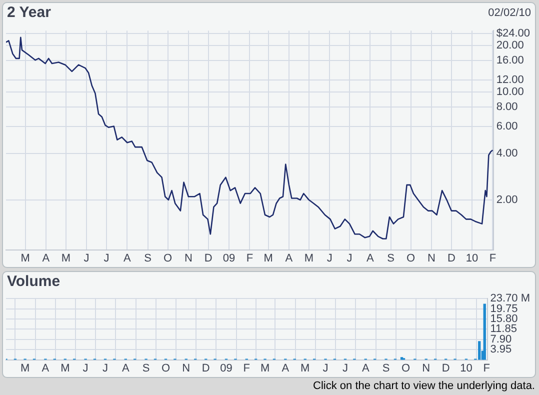  I want to click on chart-title: Volume, so click(33, 281).